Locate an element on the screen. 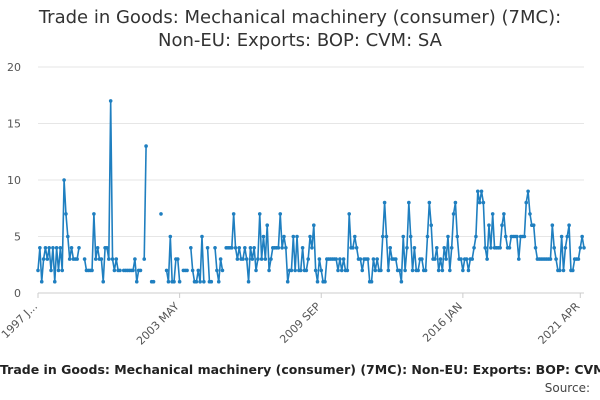 The width and height of the screenshot is (600, 400). y-tick-label-10: 10 is located at coordinates (14, 180).